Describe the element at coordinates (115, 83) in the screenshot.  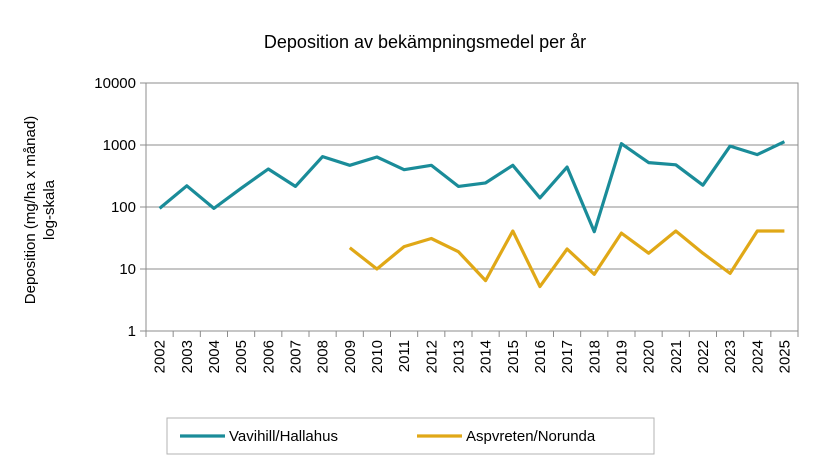
I see `y-tick-label: 10000` at that location.